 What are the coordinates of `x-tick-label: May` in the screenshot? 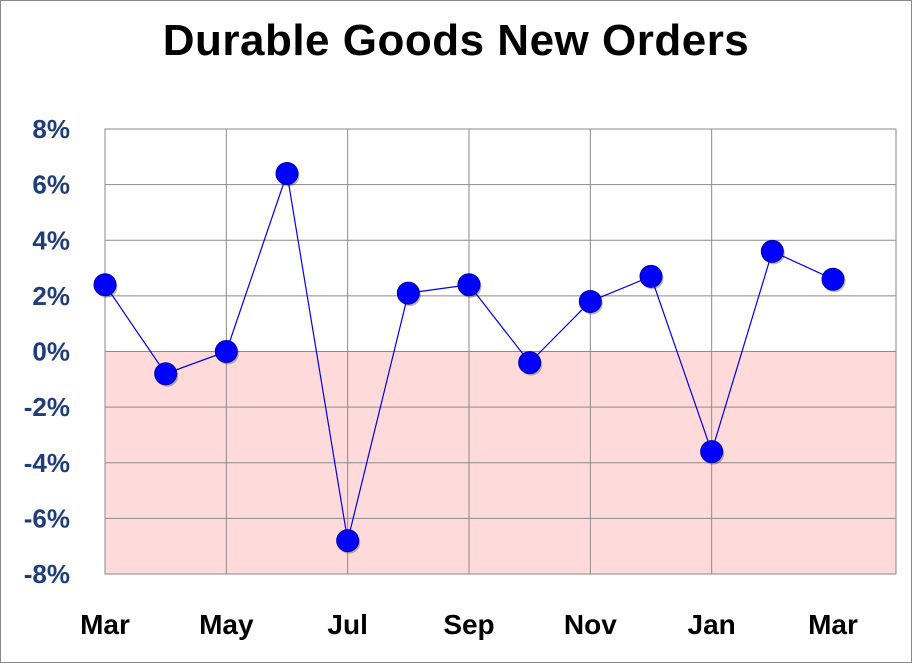 It's located at (226, 624).